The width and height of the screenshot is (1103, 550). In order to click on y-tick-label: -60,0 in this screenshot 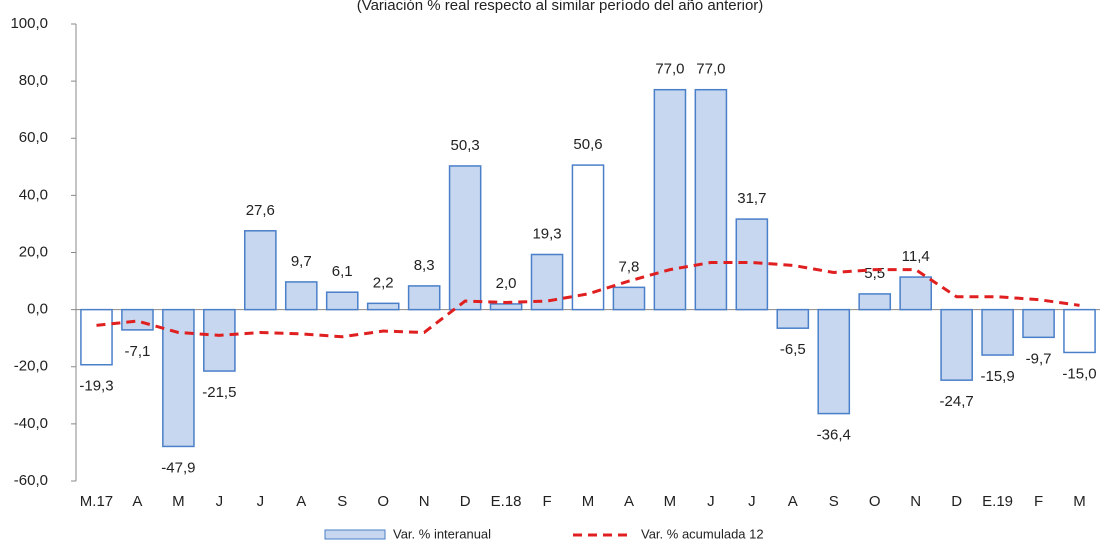, I will do `click(31, 480)`.